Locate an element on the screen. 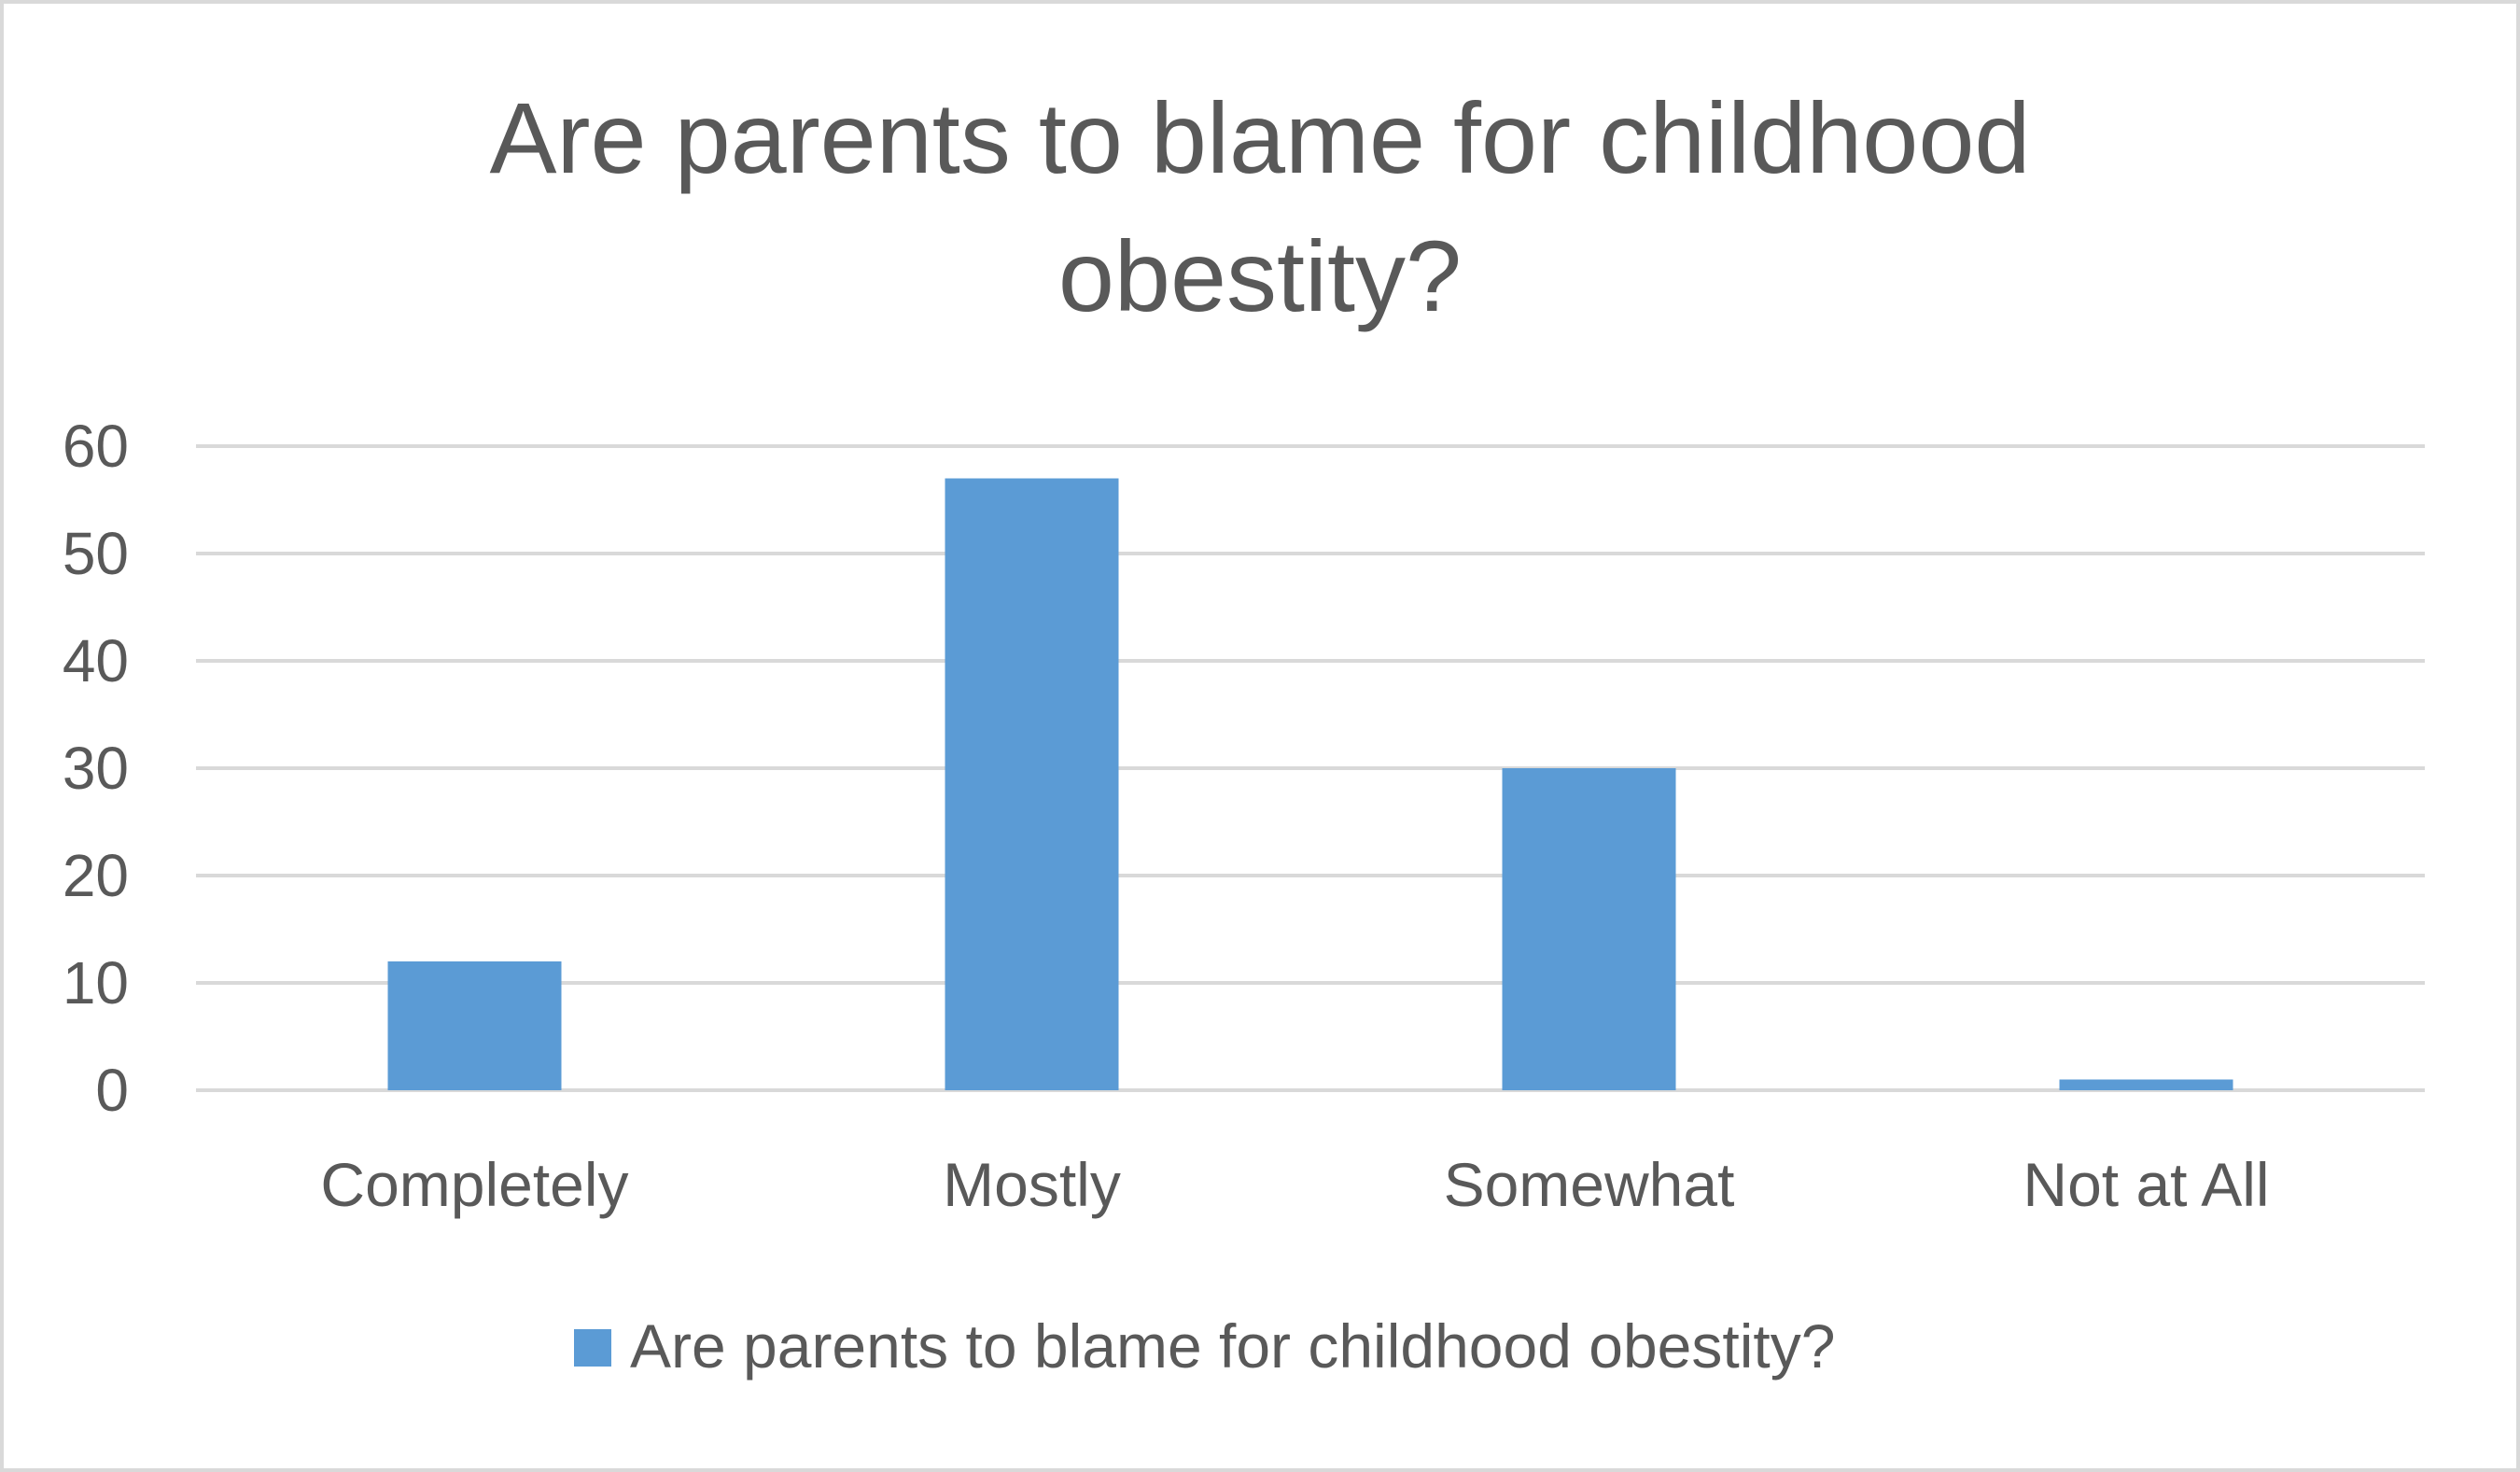  chart-title-line-2: obestity? is located at coordinates (1260, 275).